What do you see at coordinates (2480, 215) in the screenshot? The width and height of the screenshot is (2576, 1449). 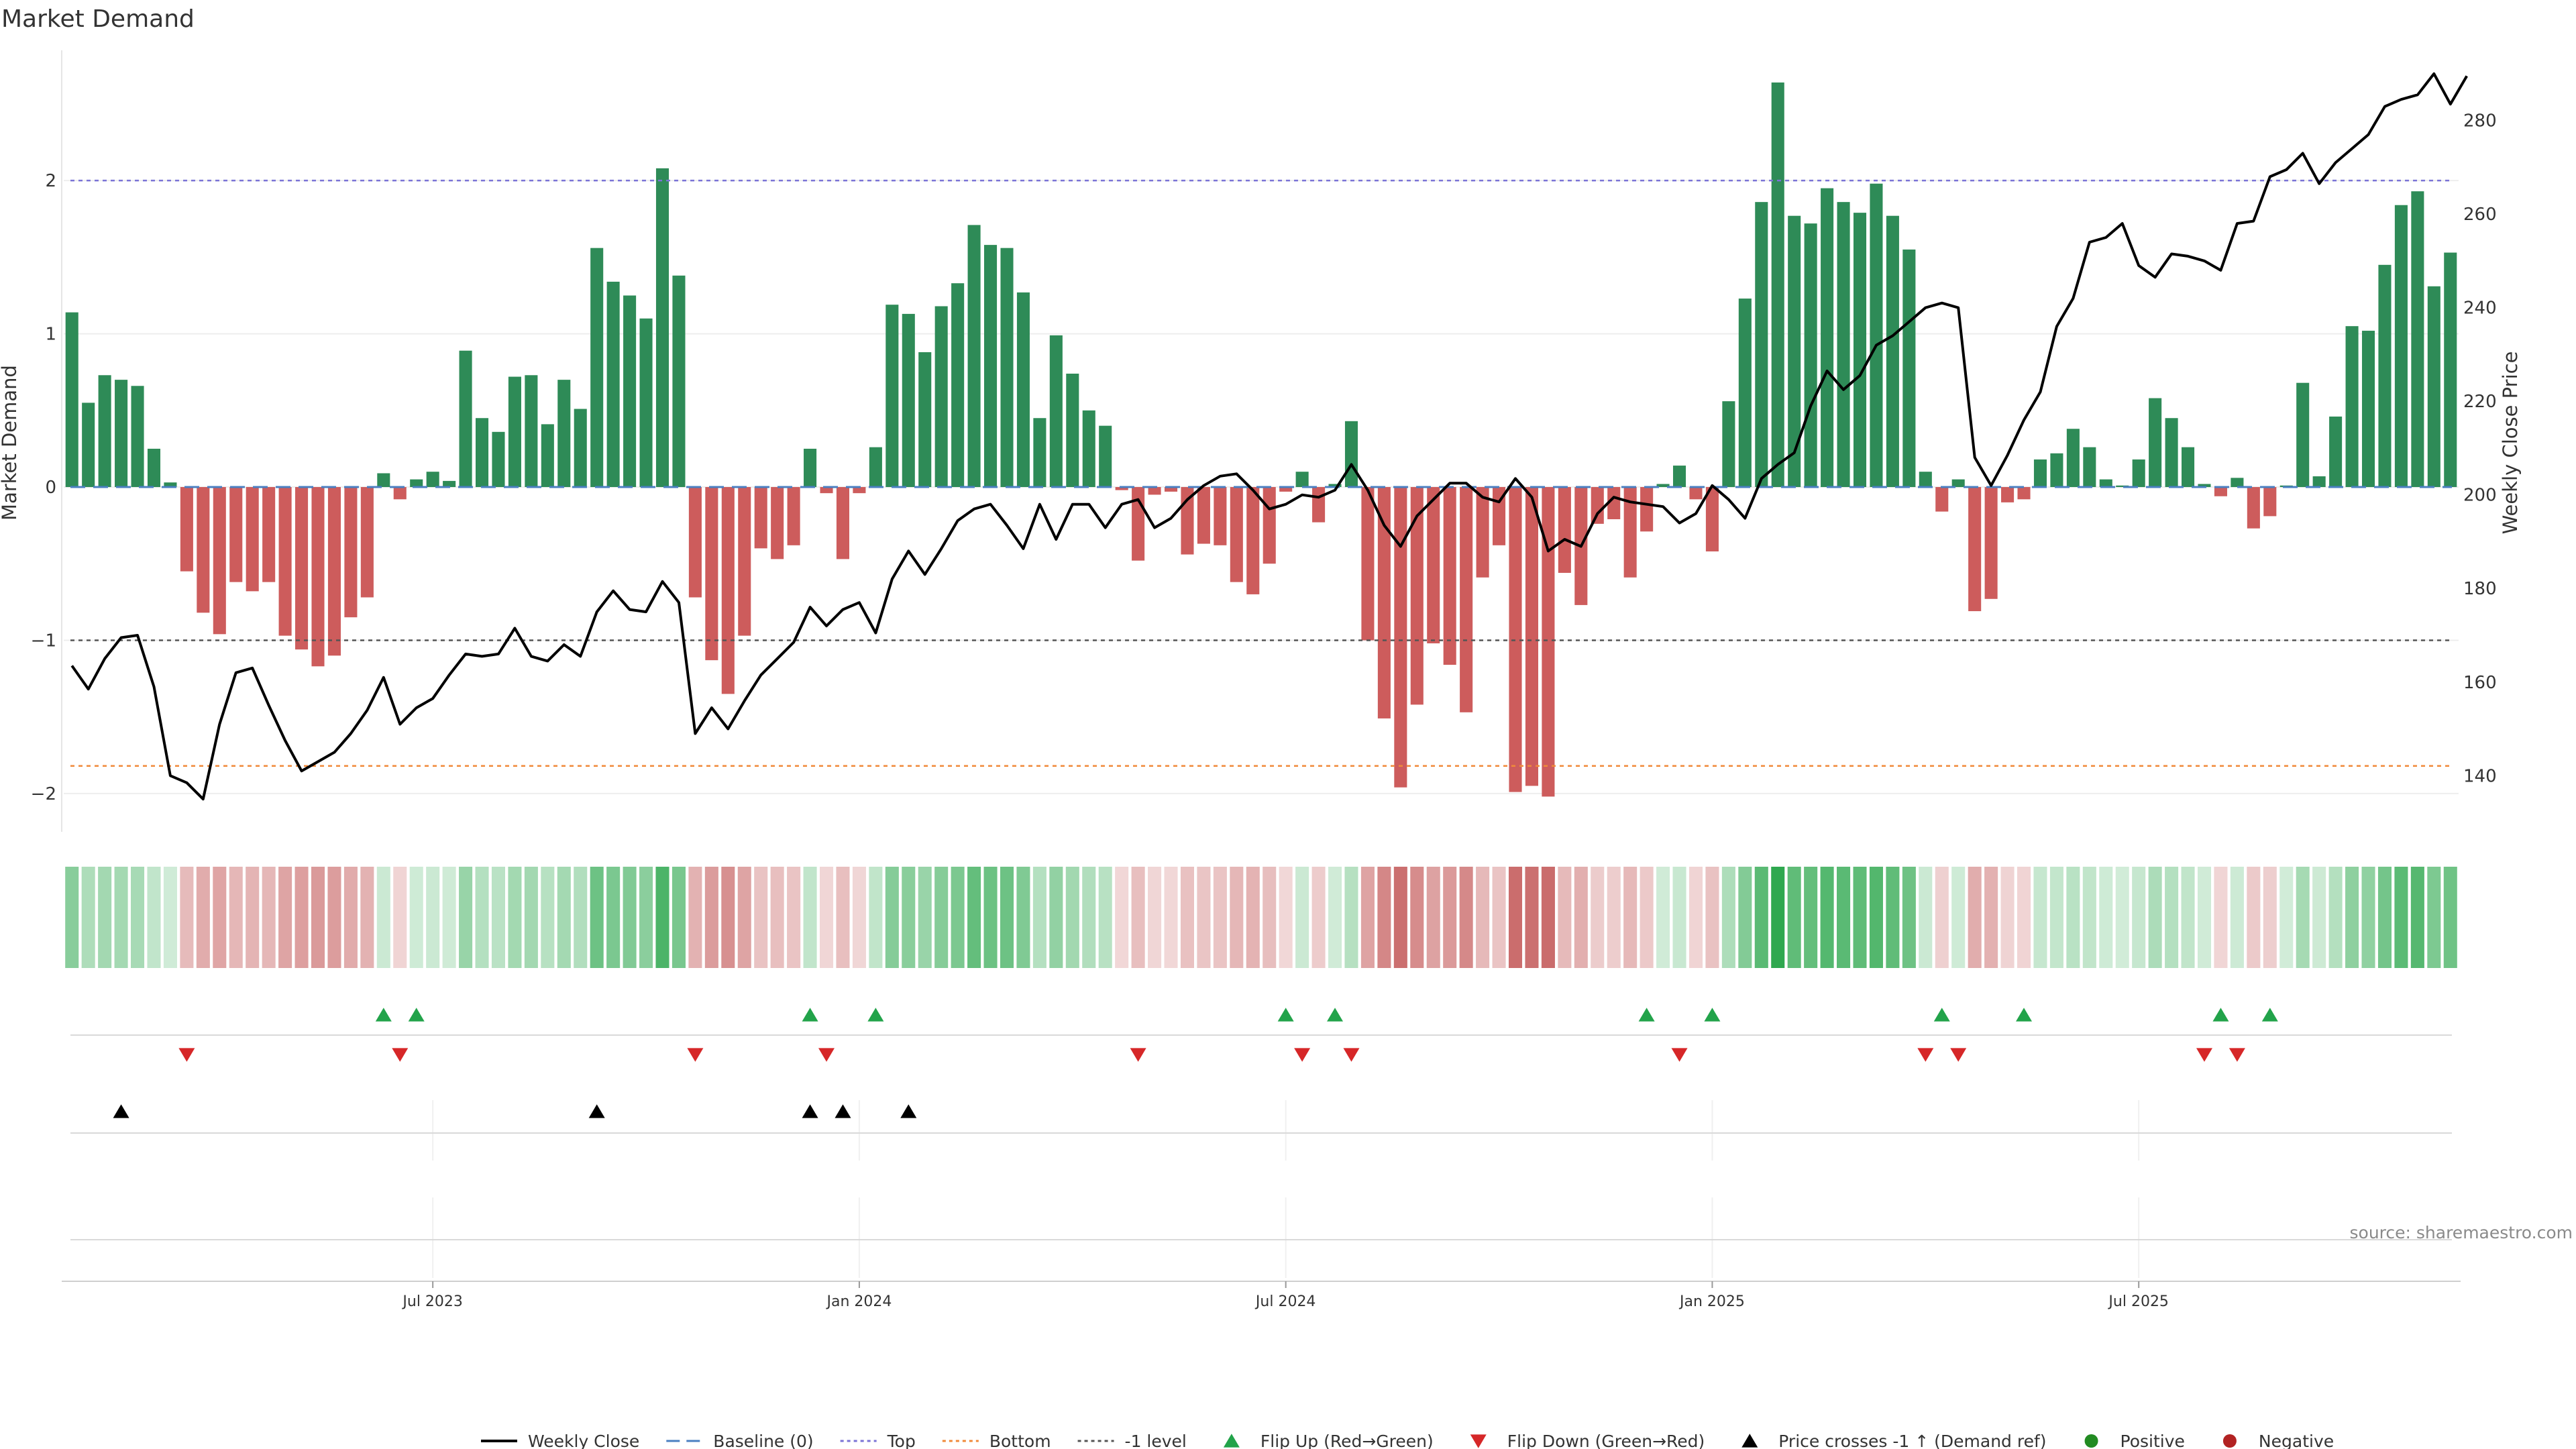 I see `y-tick-label-right: 260` at bounding box center [2480, 215].